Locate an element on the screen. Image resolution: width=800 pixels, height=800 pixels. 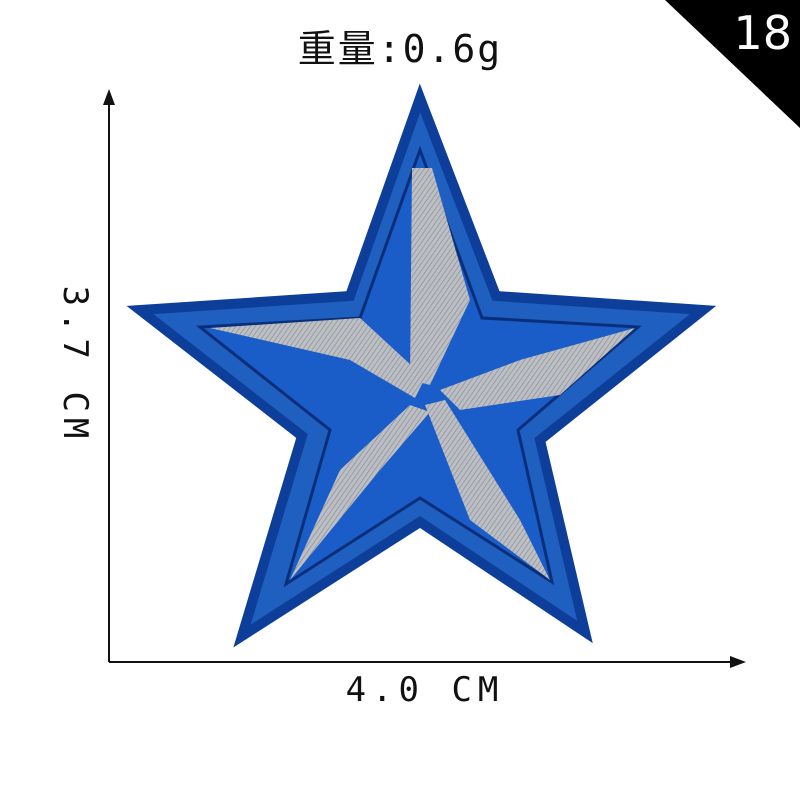
corner-badge-bg is located at coordinates (732, 64).